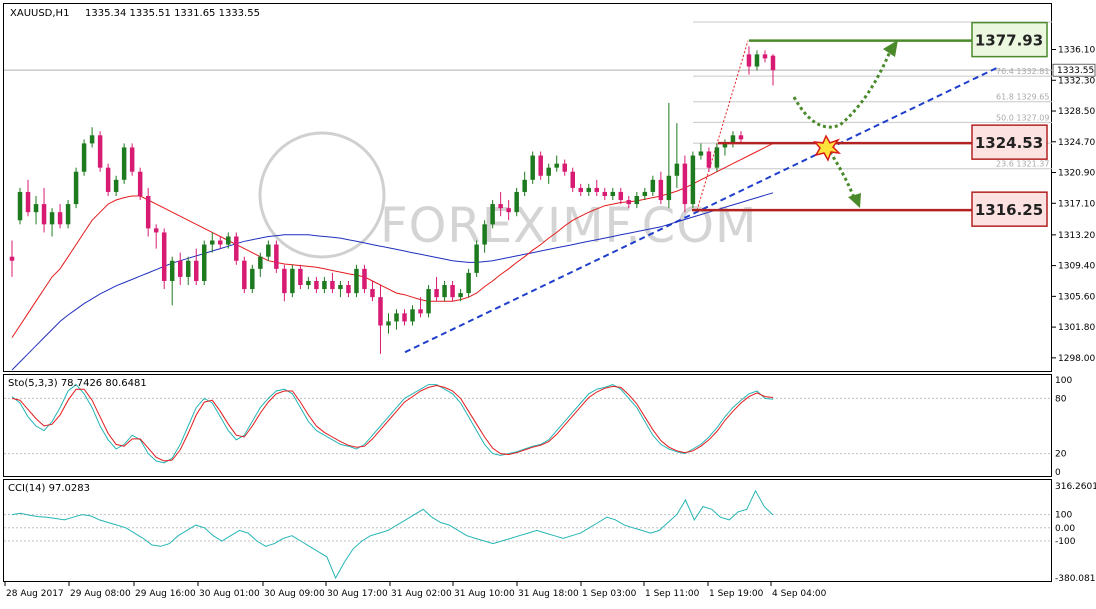 The image size is (1096, 609). What do you see at coordinates (1076, 328) in the screenshot?
I see `price-axis-label: 1301.80` at bounding box center [1076, 328].